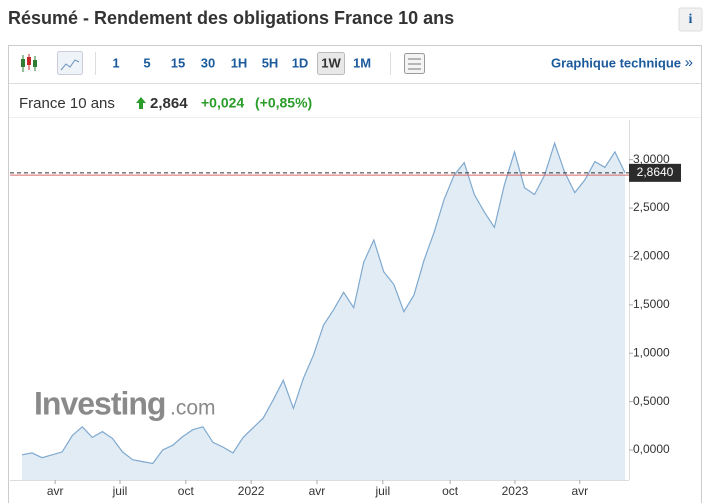  What do you see at coordinates (169, 103) in the screenshot?
I see `price: 2,864` at bounding box center [169, 103].